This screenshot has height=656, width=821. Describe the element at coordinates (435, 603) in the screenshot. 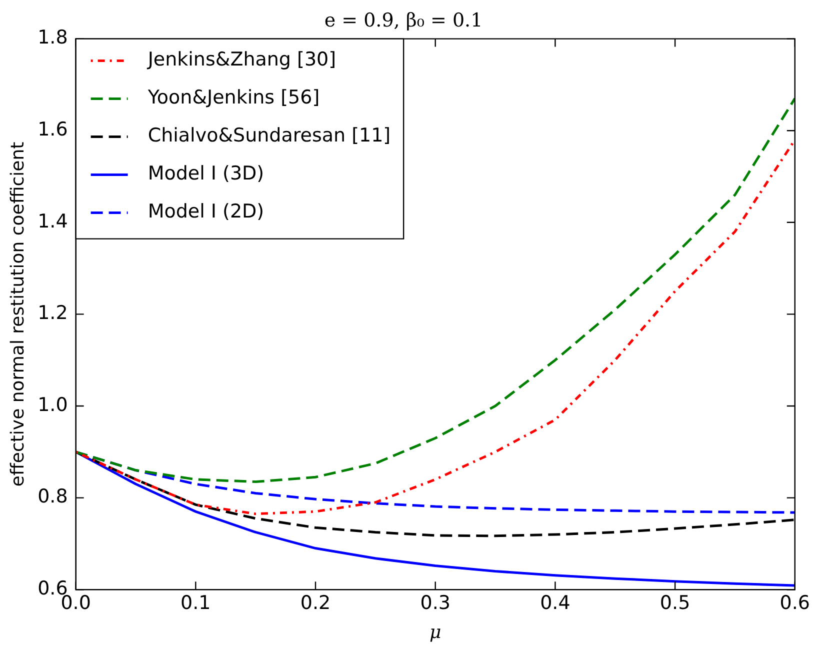

I see `x-tick-label: 0.3` at that location.